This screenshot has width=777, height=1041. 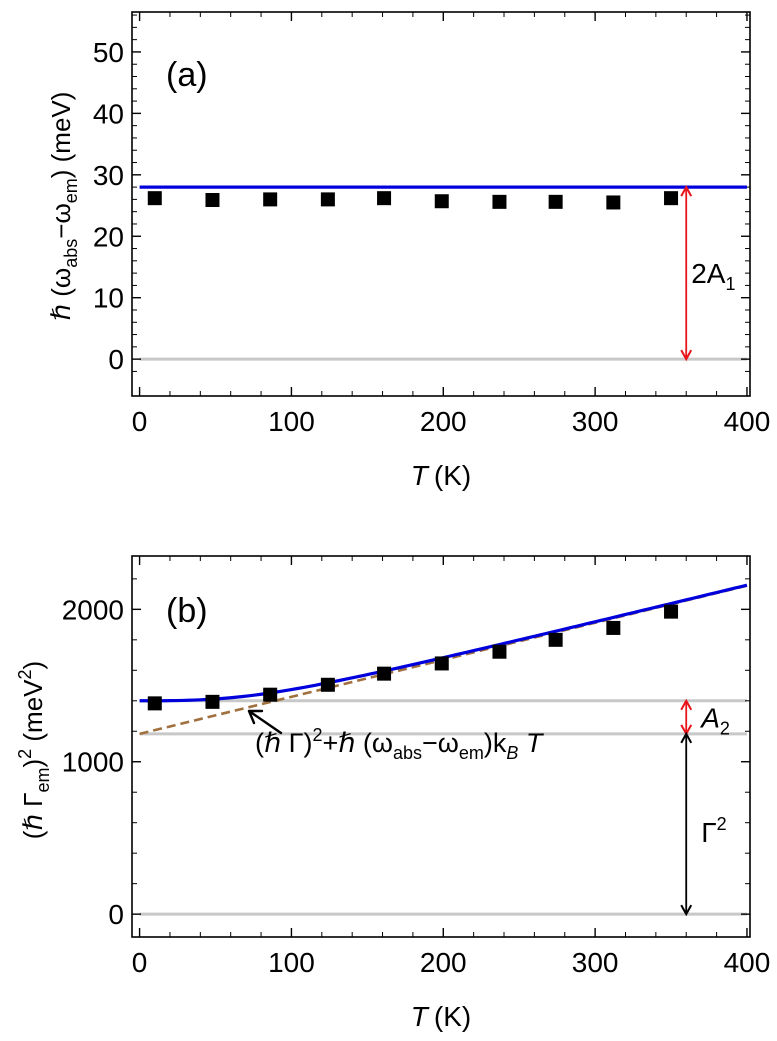 What do you see at coordinates (108, 175) in the screenshot?
I see `a-ytick-label: 30` at bounding box center [108, 175].